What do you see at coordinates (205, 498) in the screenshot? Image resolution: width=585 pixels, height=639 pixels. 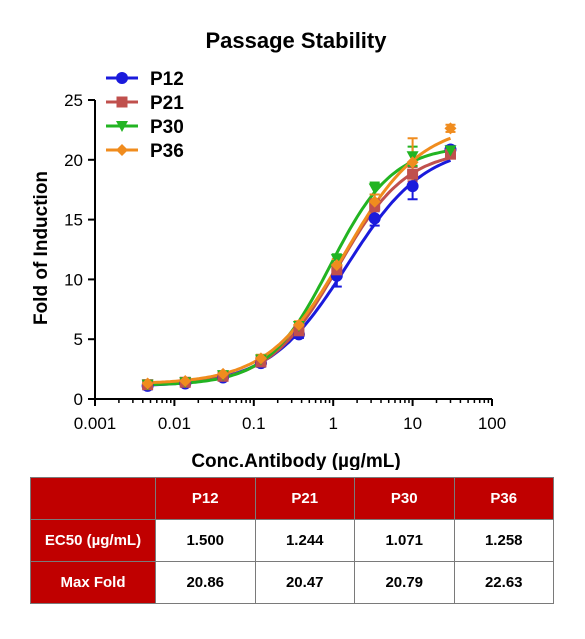 I see `table-header-cell: P12` at bounding box center [205, 498].